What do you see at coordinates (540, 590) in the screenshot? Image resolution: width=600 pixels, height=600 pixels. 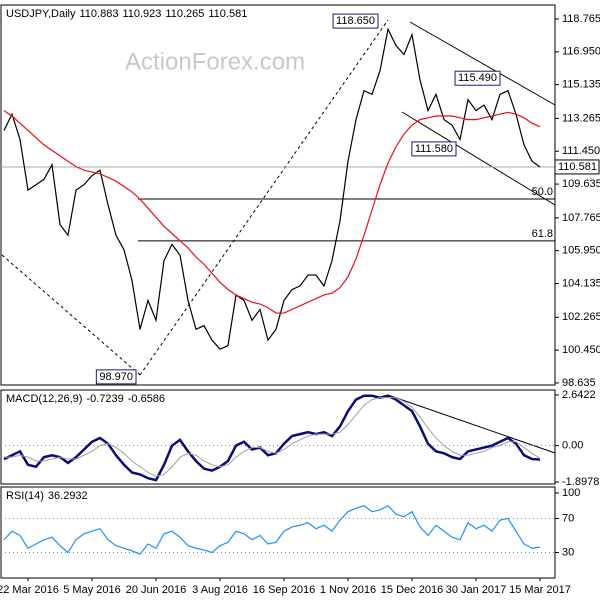 I see `x-tick-label: 15 Mar 2017` at bounding box center [540, 590].